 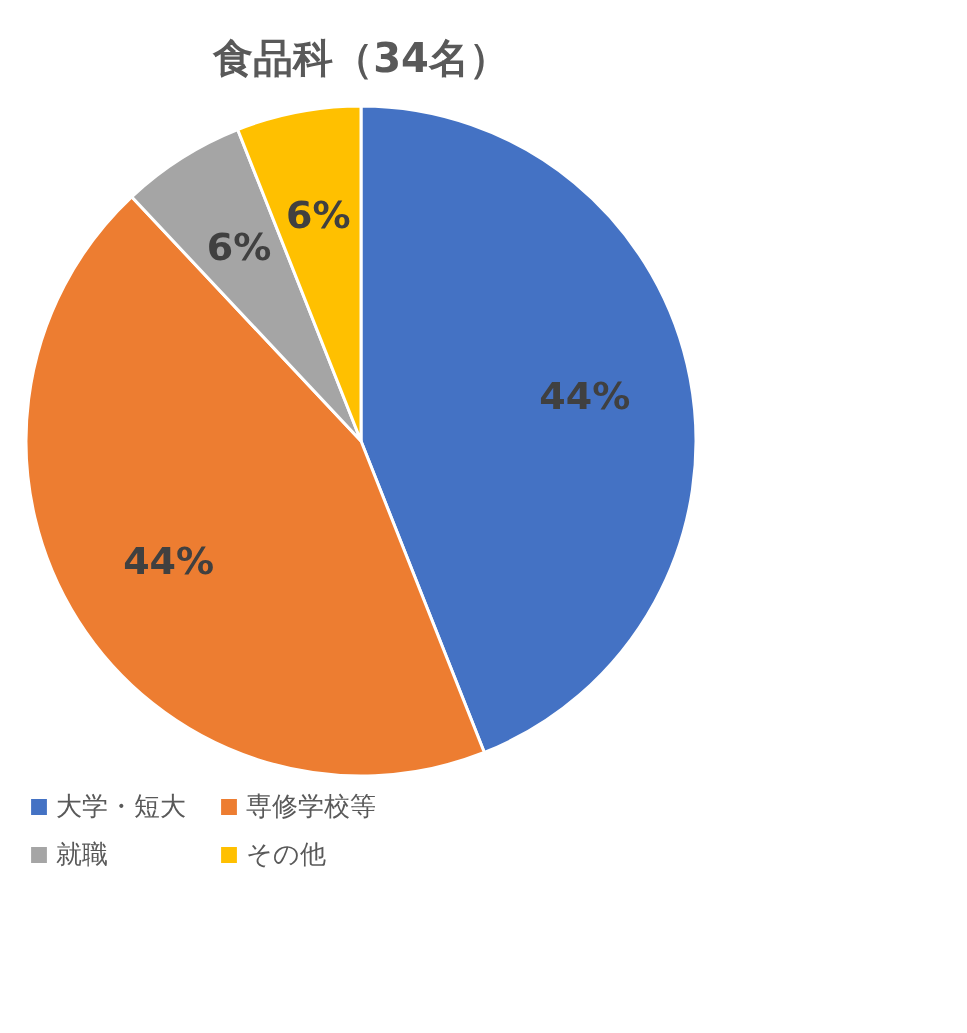 I want to click on legend-label: 専修学校等, so click(x=311, y=806).